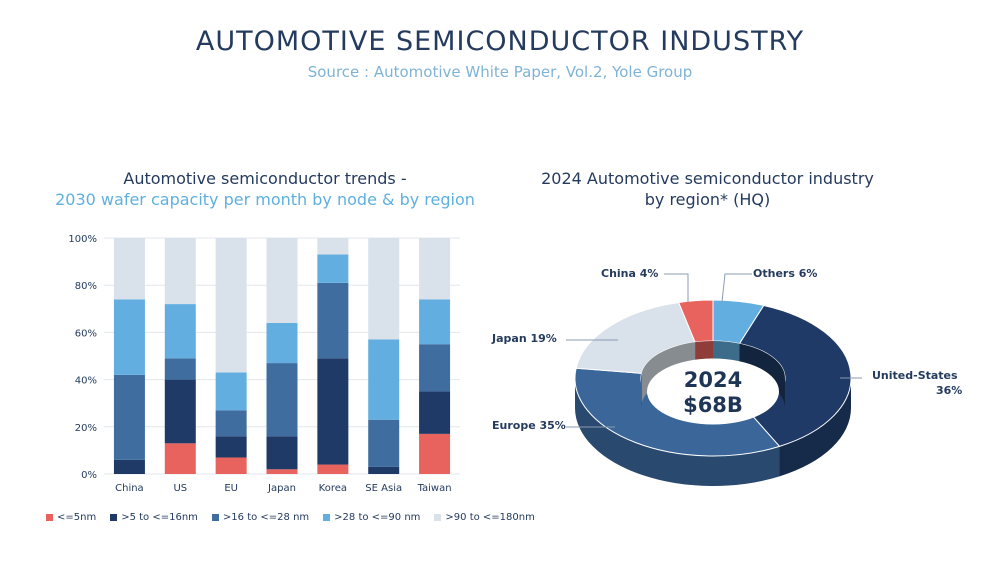 Image resolution: width=1000 pixels, height=561 pixels. Describe the element at coordinates (377, 517) in the screenshot. I see `legend-label: >28 to <=90 nm` at that location.